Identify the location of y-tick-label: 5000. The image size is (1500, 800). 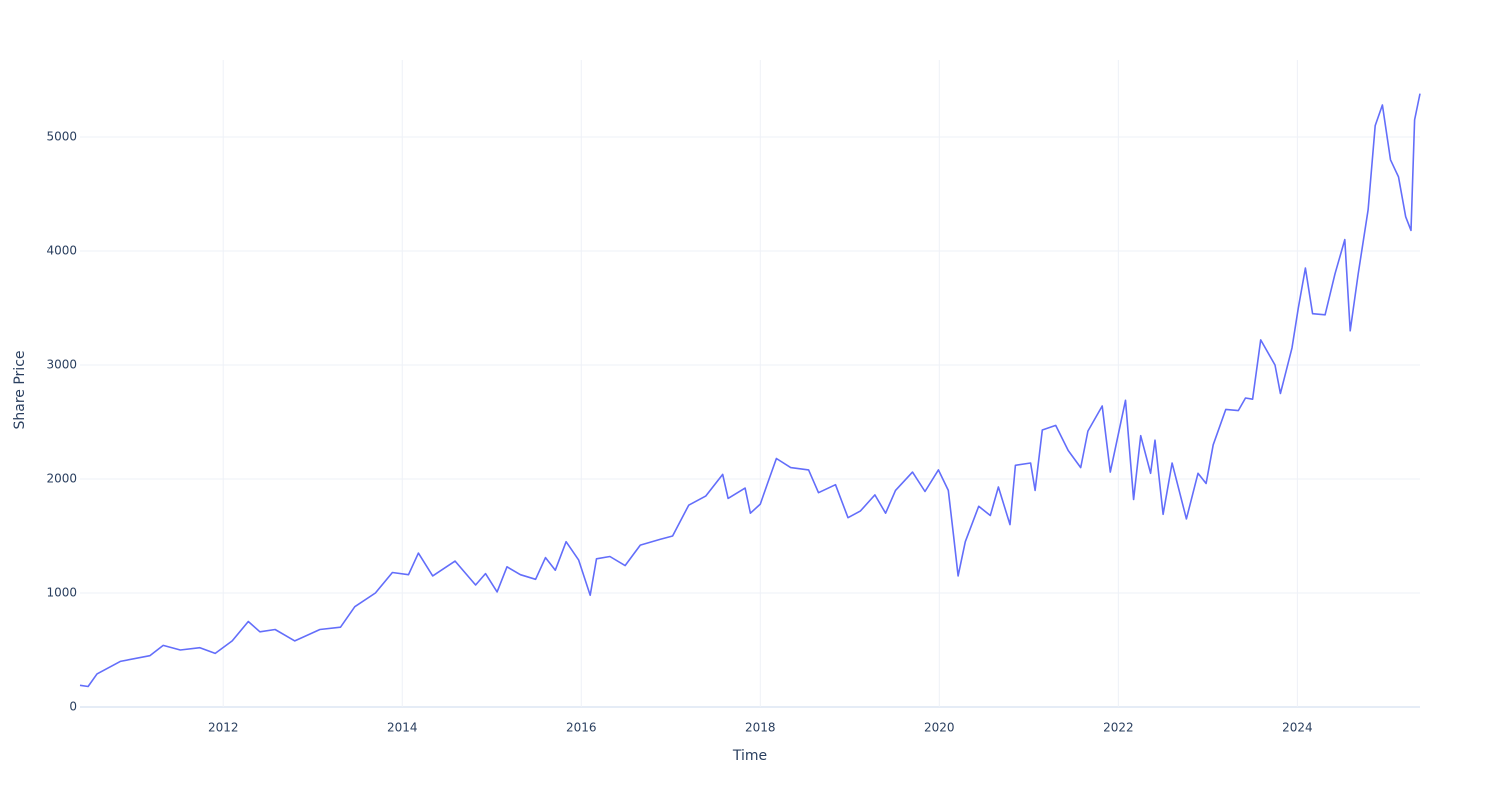
(61, 136).